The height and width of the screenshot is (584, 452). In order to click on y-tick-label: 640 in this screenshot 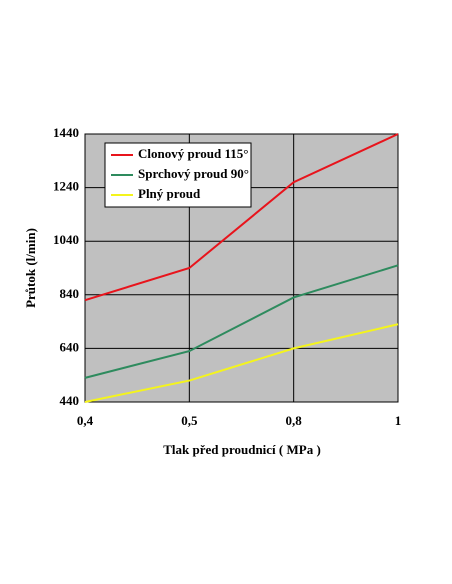, I will do `click(70, 346)`.